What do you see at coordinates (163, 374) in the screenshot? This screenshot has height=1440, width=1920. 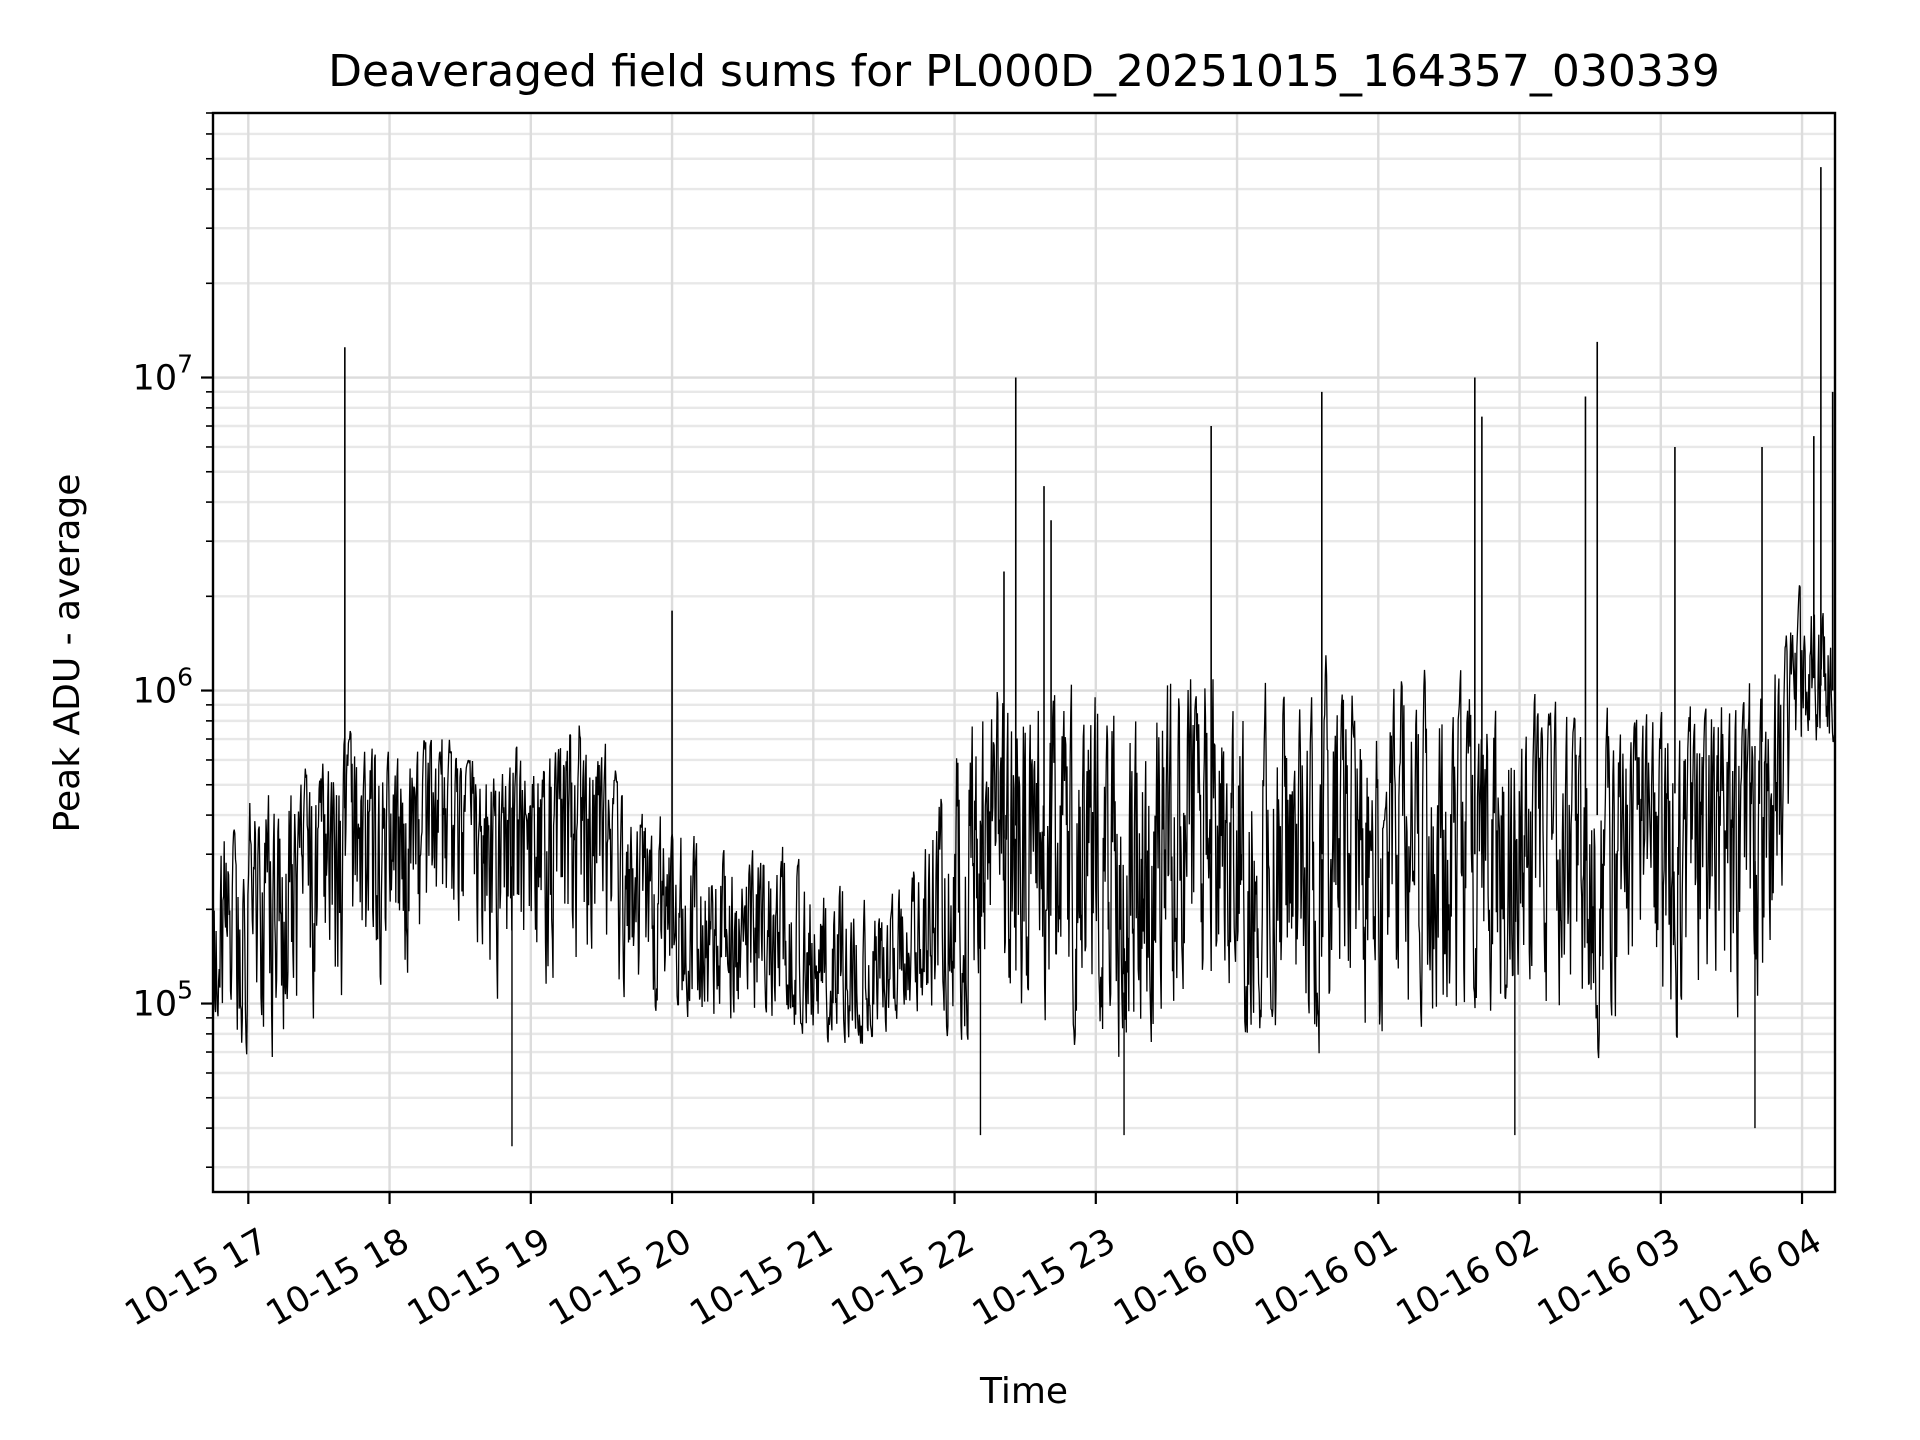 I see `y-tick-label: 10⁷` at bounding box center [163, 374].